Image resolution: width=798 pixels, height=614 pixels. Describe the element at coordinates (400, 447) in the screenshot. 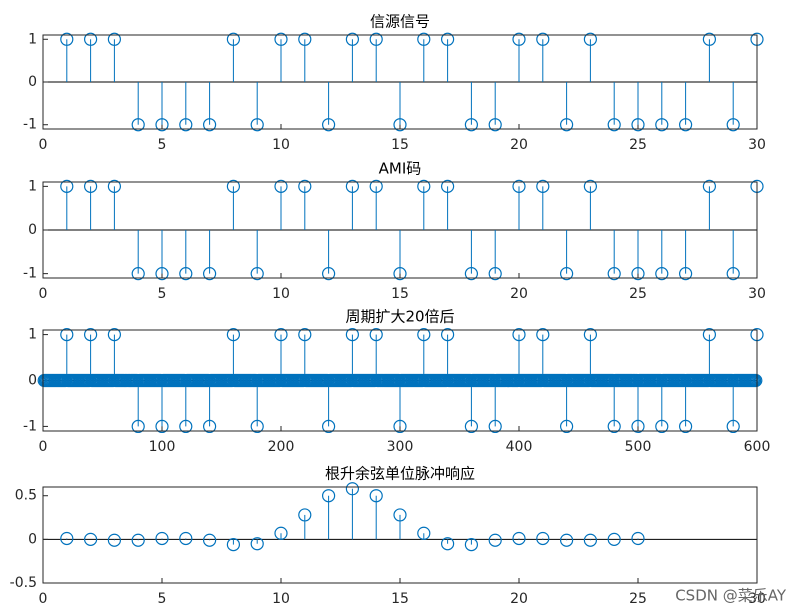

I see `x-tick-label: 300` at that location.